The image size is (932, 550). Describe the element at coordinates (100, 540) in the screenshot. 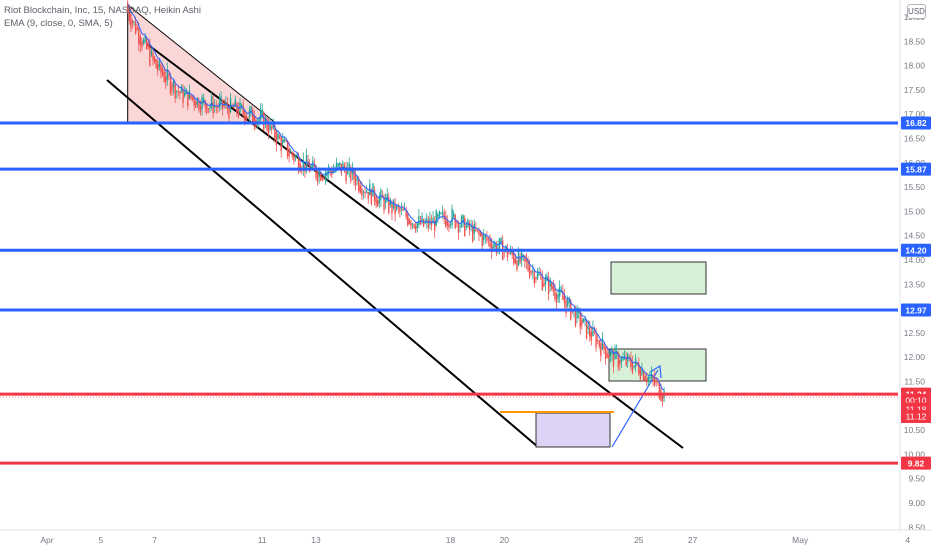

I see `time-tick-label: 5` at that location.